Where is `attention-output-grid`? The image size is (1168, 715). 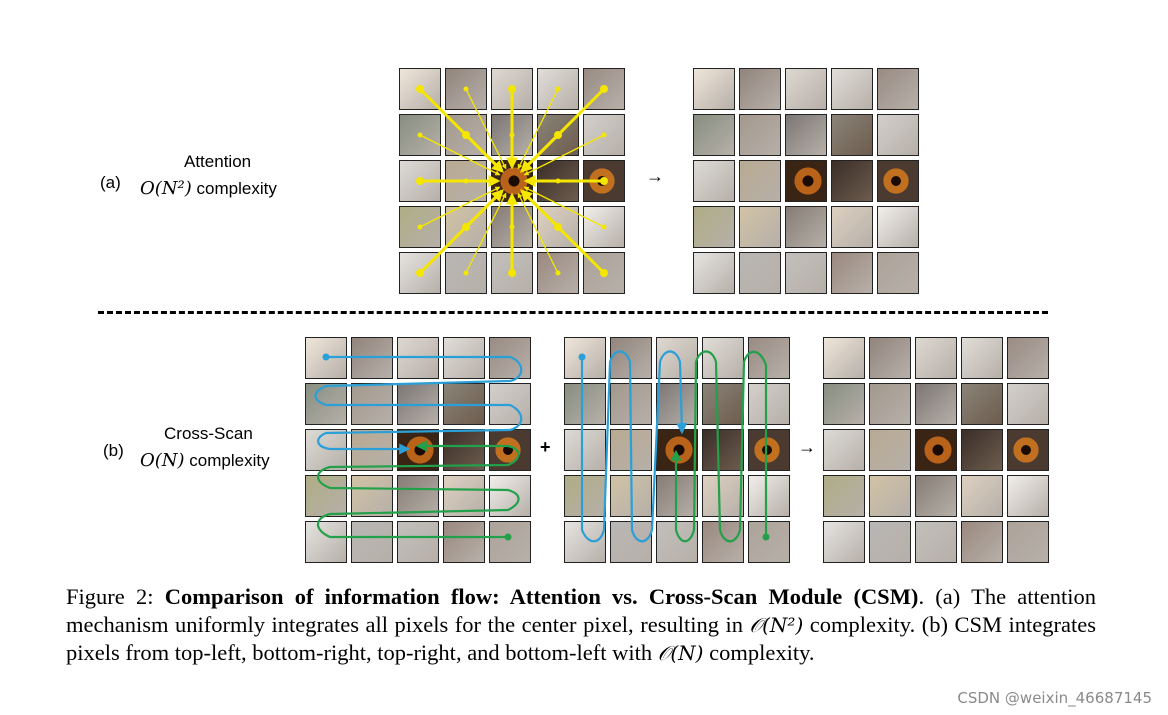
attention-output-grid is located at coordinates (806, 181).